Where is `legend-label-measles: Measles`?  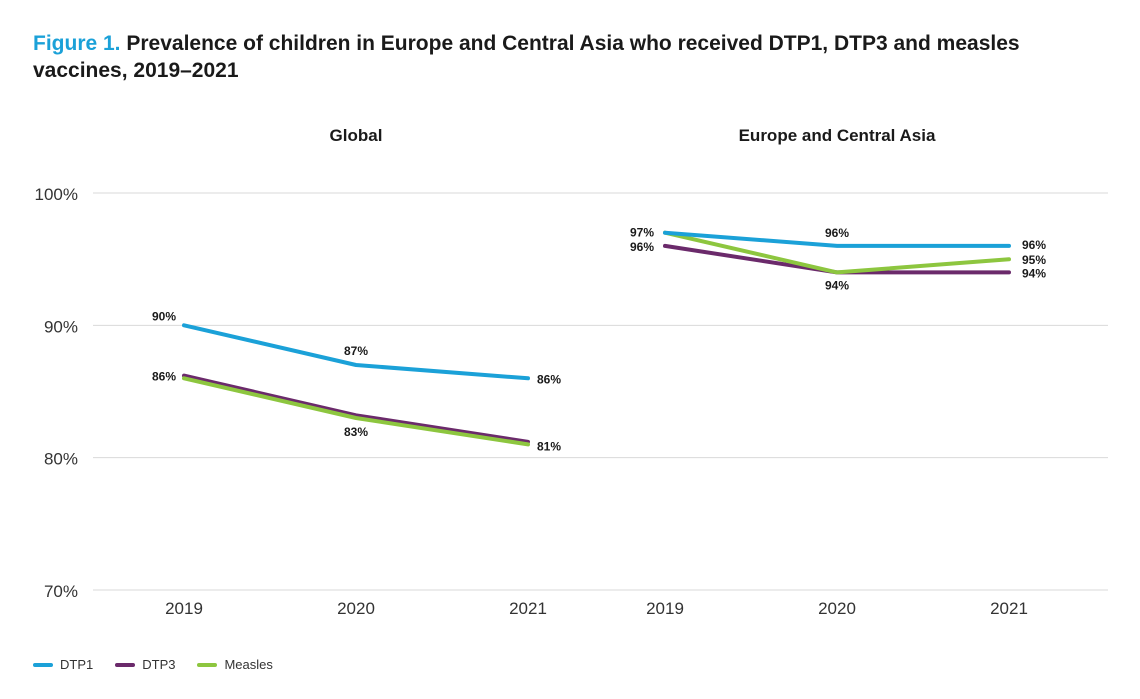
legend-label-measles: Measles is located at coordinates (248, 664).